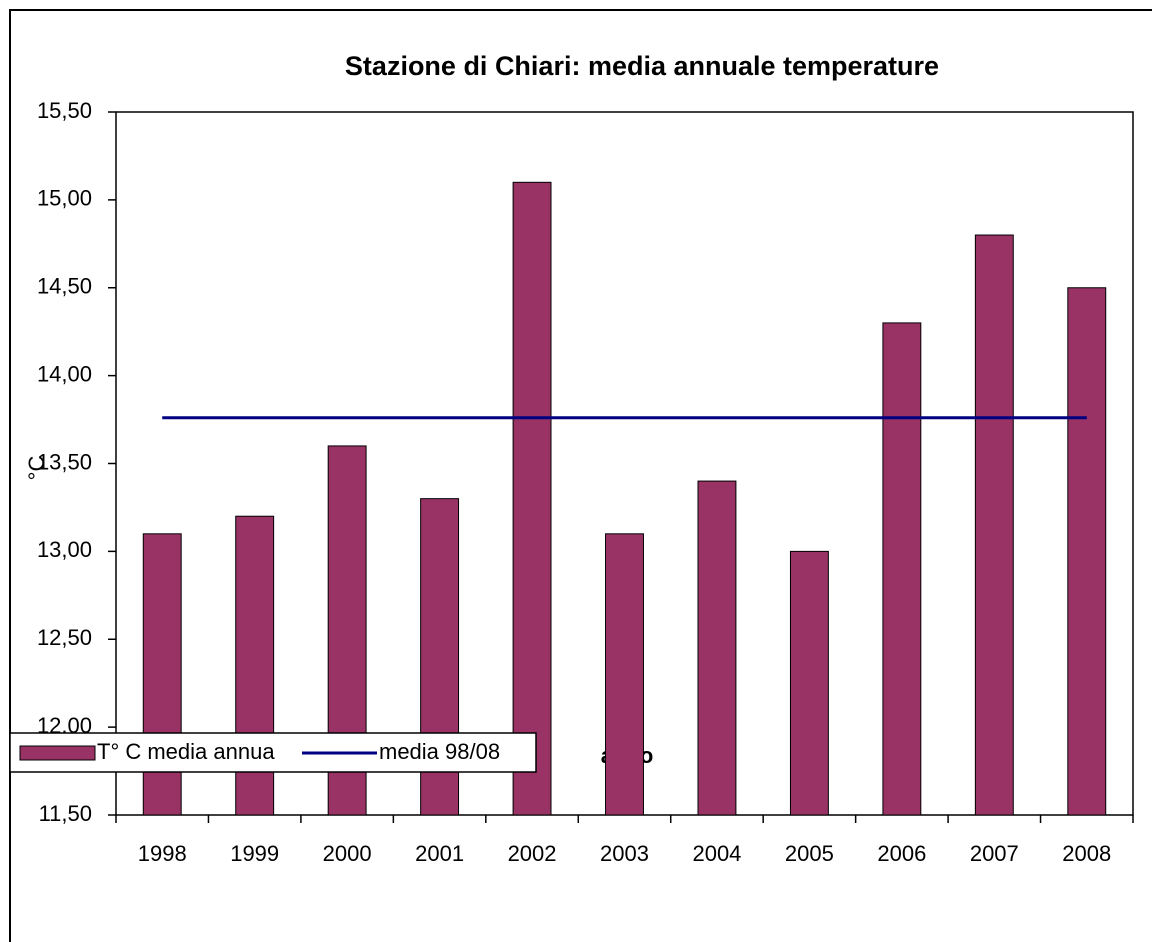 The height and width of the screenshot is (942, 1152). What do you see at coordinates (716, 853) in the screenshot?
I see `x-tick-label: 2004` at bounding box center [716, 853].